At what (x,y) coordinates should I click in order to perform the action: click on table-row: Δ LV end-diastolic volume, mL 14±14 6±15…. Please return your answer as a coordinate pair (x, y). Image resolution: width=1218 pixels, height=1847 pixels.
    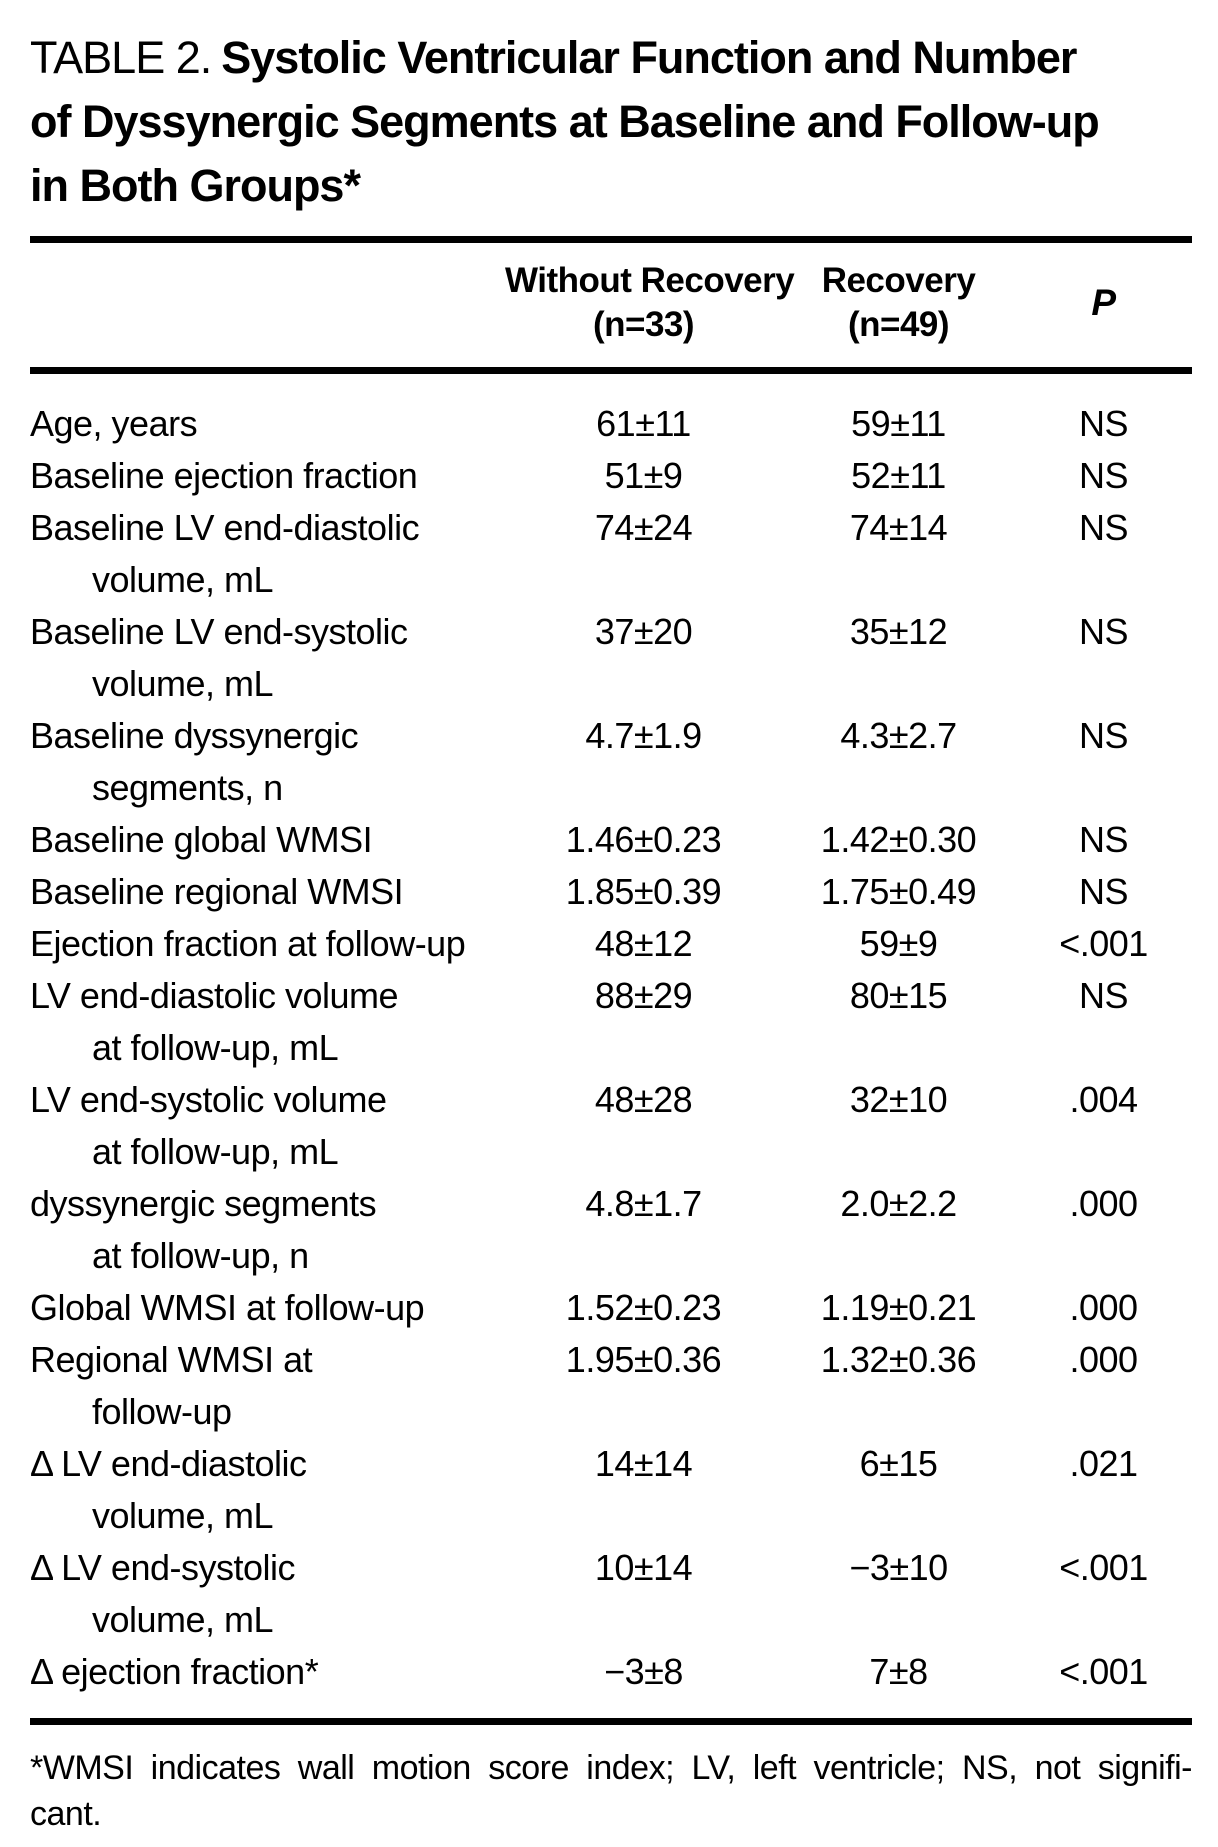
    Looking at the image, I should click on (611, 1490).